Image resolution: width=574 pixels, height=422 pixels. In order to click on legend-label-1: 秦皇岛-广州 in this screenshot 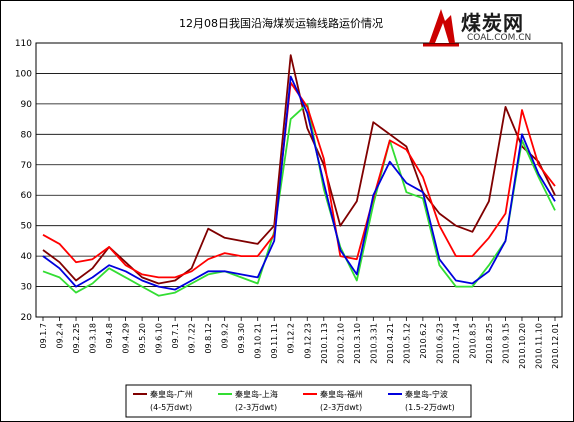, I will do `click(171, 394)`.